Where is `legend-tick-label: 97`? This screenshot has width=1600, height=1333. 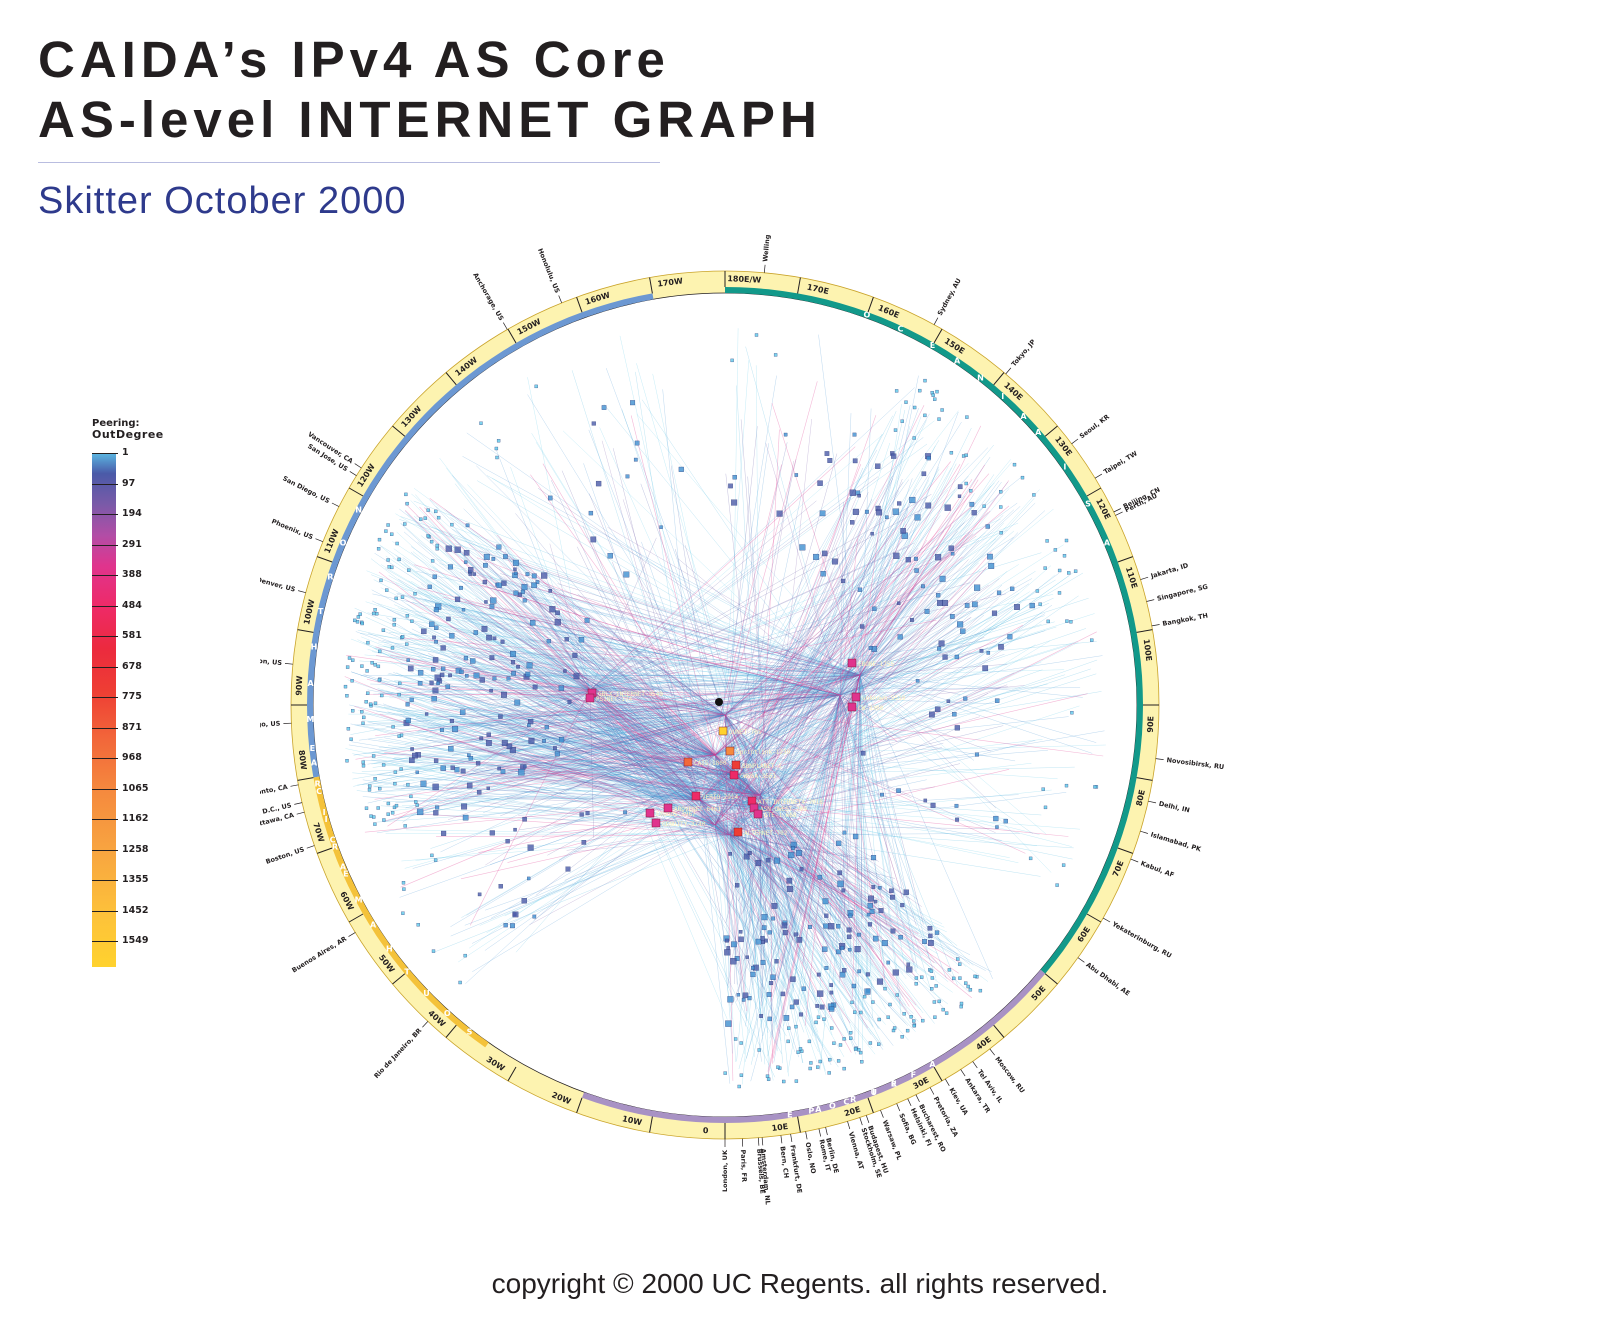
legend-tick-label: 97 is located at coordinates (129, 483).